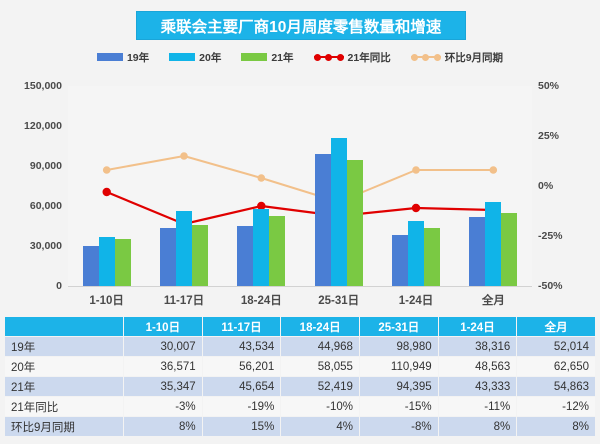 The image size is (600, 444). I want to click on bar-20年-全月, so click(493, 244).